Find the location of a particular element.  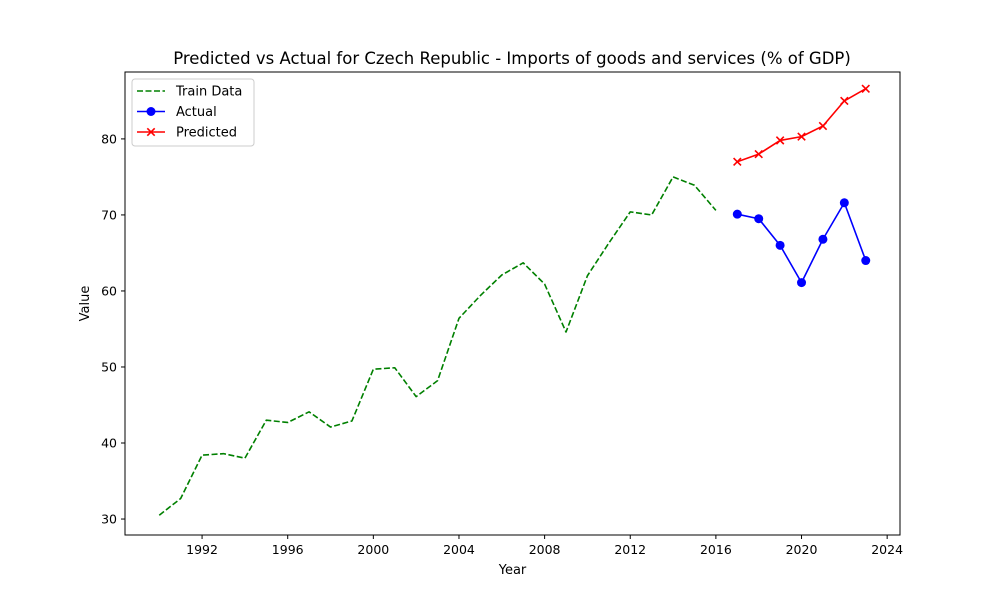

x-tick-label: 2004 is located at coordinates (459, 549).